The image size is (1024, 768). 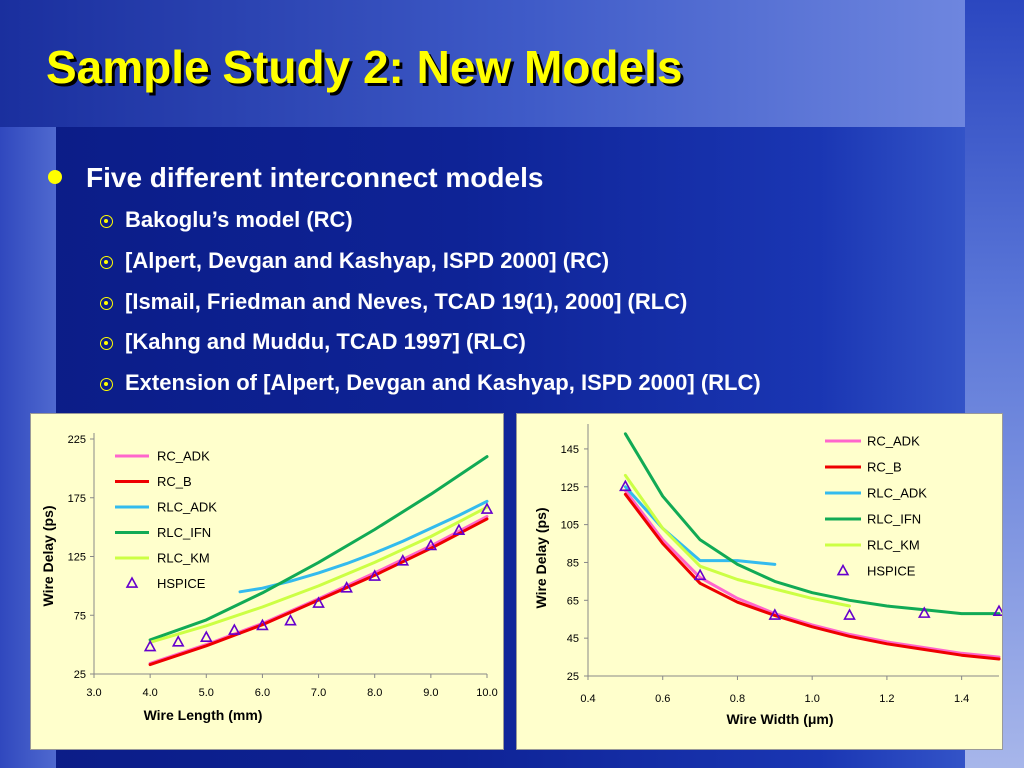 I want to click on x-axis-label: Wire Width (μm), so click(x=779, y=719).